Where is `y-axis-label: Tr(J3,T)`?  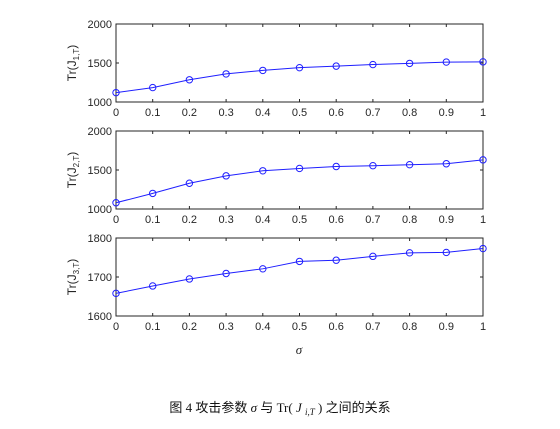 y-axis-label: Tr(J3,T) is located at coordinates (73, 277).